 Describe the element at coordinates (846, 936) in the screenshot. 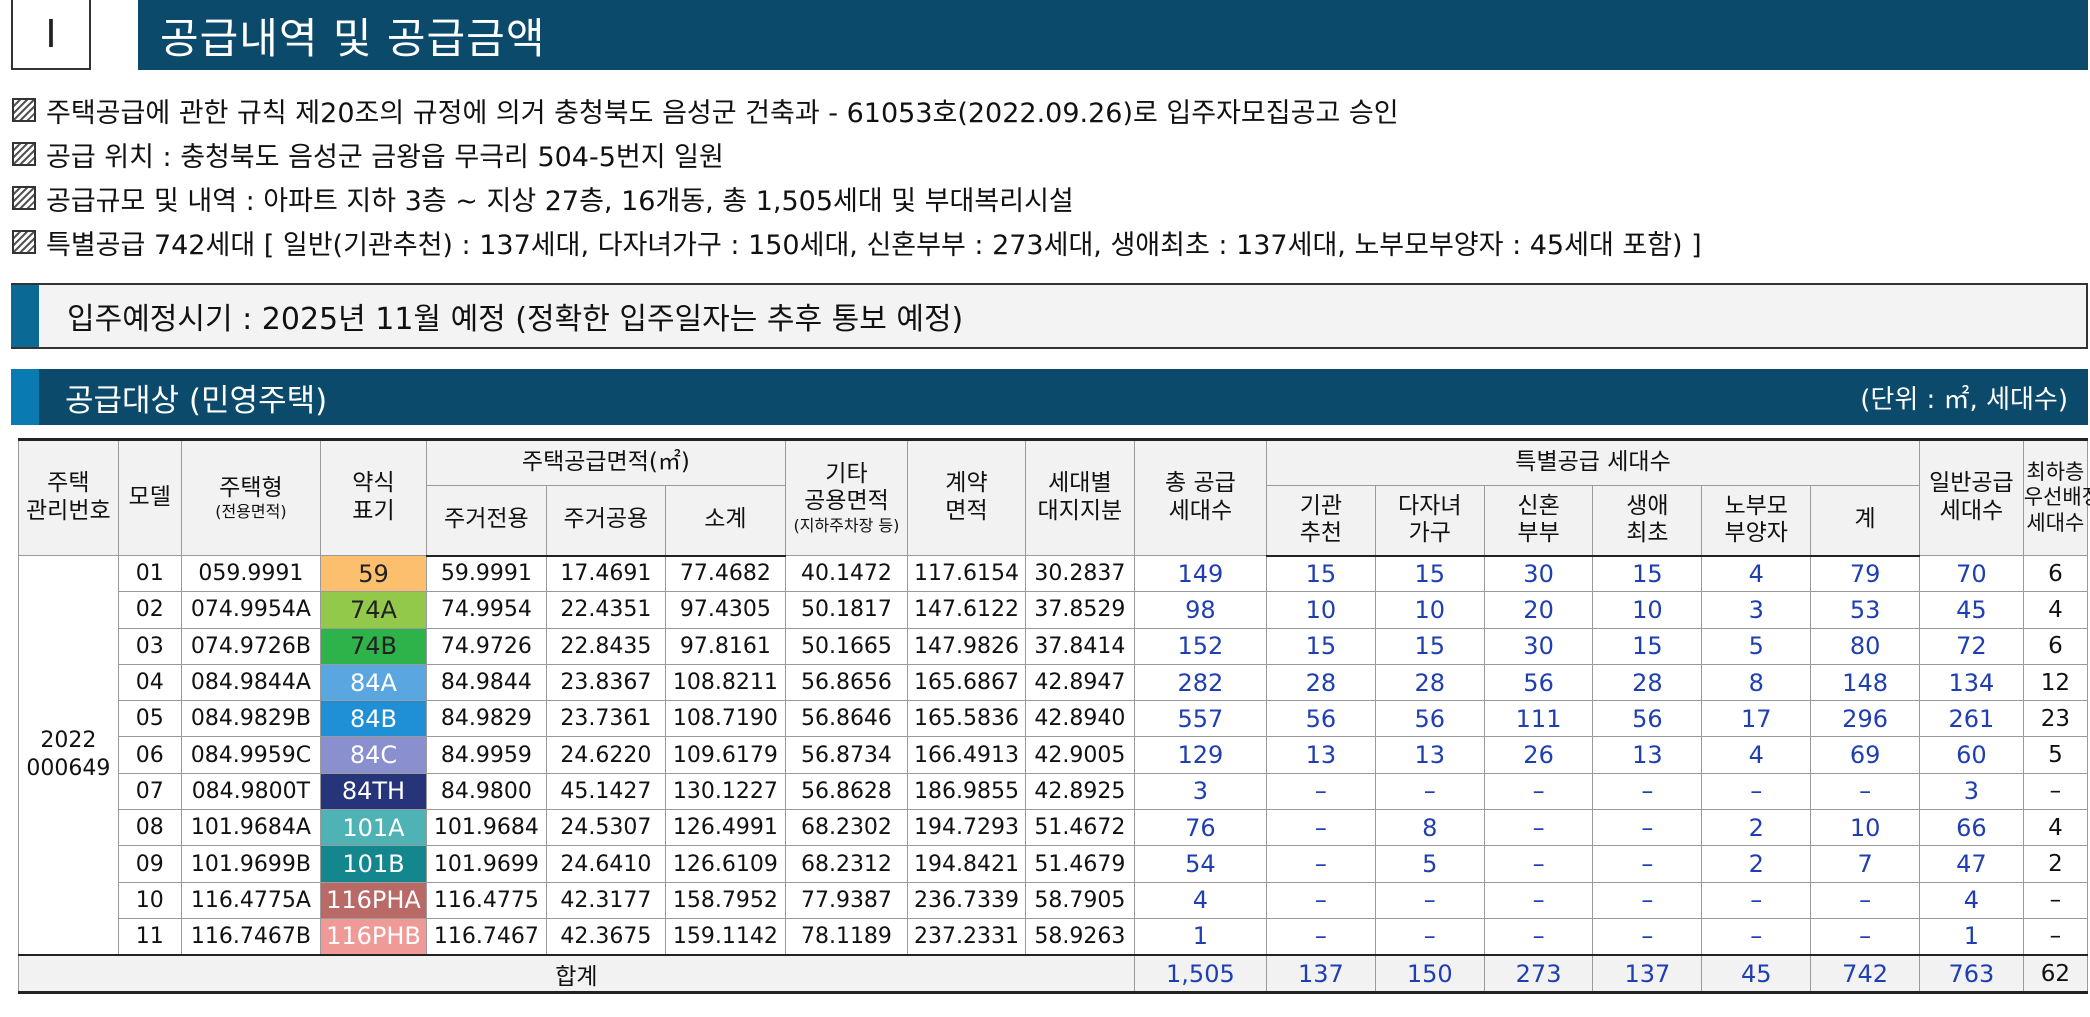

I see `cell-other-common: 78.1189` at that location.